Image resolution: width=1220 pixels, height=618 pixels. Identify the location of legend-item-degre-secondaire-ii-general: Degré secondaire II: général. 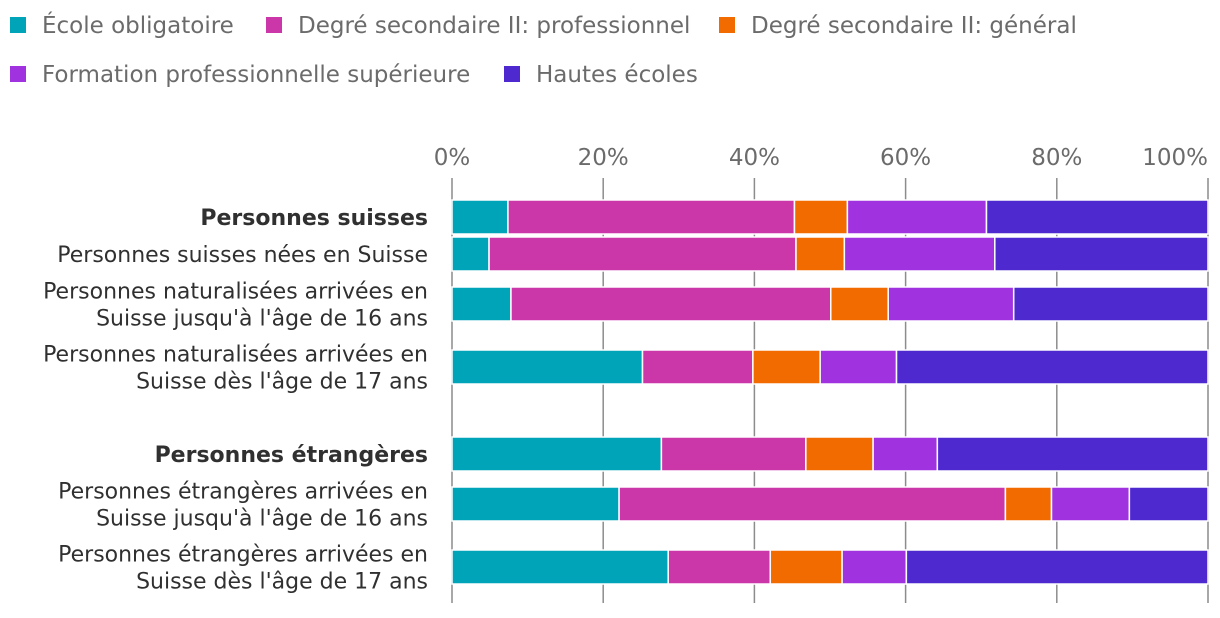
(898, 26).